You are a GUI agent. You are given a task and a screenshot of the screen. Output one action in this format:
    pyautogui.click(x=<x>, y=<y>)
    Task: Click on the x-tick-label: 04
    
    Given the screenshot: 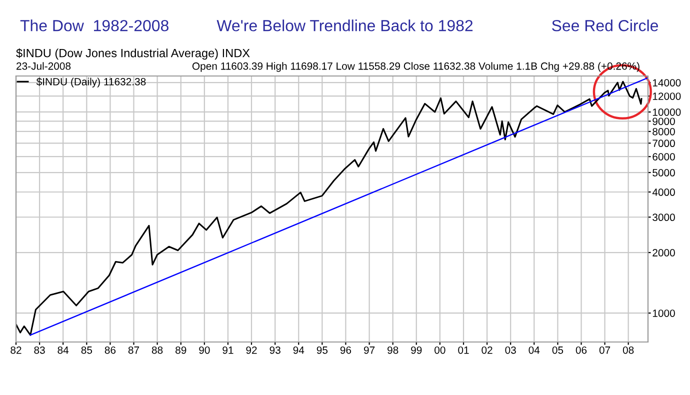 What is the action you would take?
    pyautogui.click(x=534, y=350)
    